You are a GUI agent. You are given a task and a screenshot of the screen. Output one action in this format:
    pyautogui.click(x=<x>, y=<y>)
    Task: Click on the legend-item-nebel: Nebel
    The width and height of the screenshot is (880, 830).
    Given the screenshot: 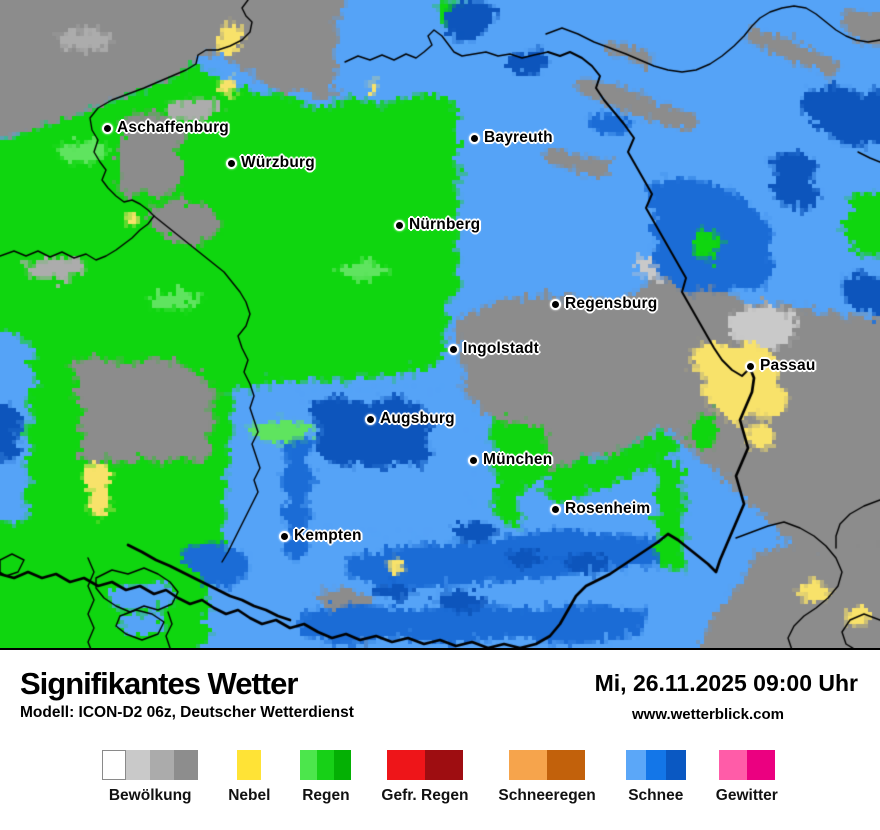 What is the action you would take?
    pyautogui.click(x=249, y=777)
    